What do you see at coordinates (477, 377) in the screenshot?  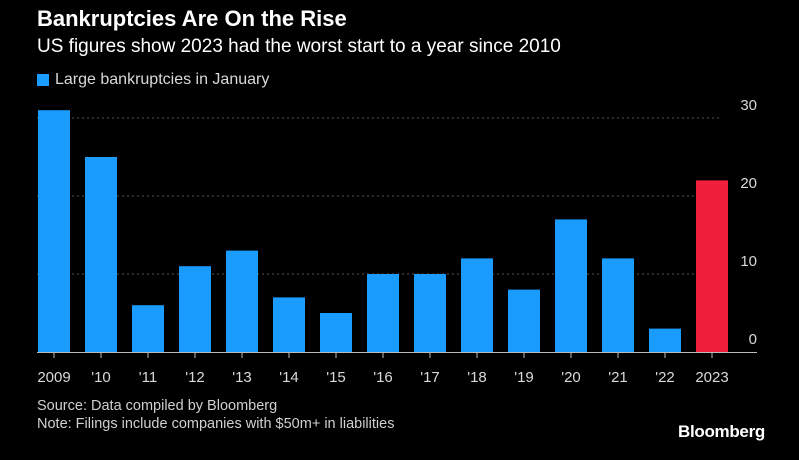 I see `x-tick-label: '18` at bounding box center [477, 377].